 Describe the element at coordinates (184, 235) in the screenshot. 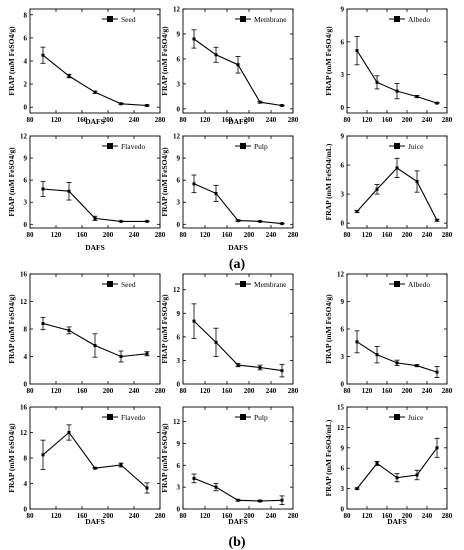

I see `x-tick-label: 80` at that location.